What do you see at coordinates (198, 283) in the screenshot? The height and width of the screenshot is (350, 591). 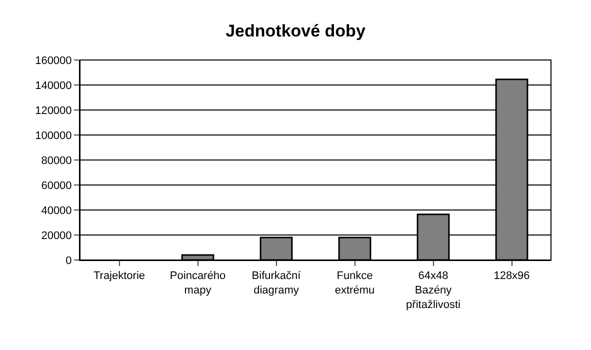 I see `x-tick-label: Poincarého mapy` at bounding box center [198, 283].